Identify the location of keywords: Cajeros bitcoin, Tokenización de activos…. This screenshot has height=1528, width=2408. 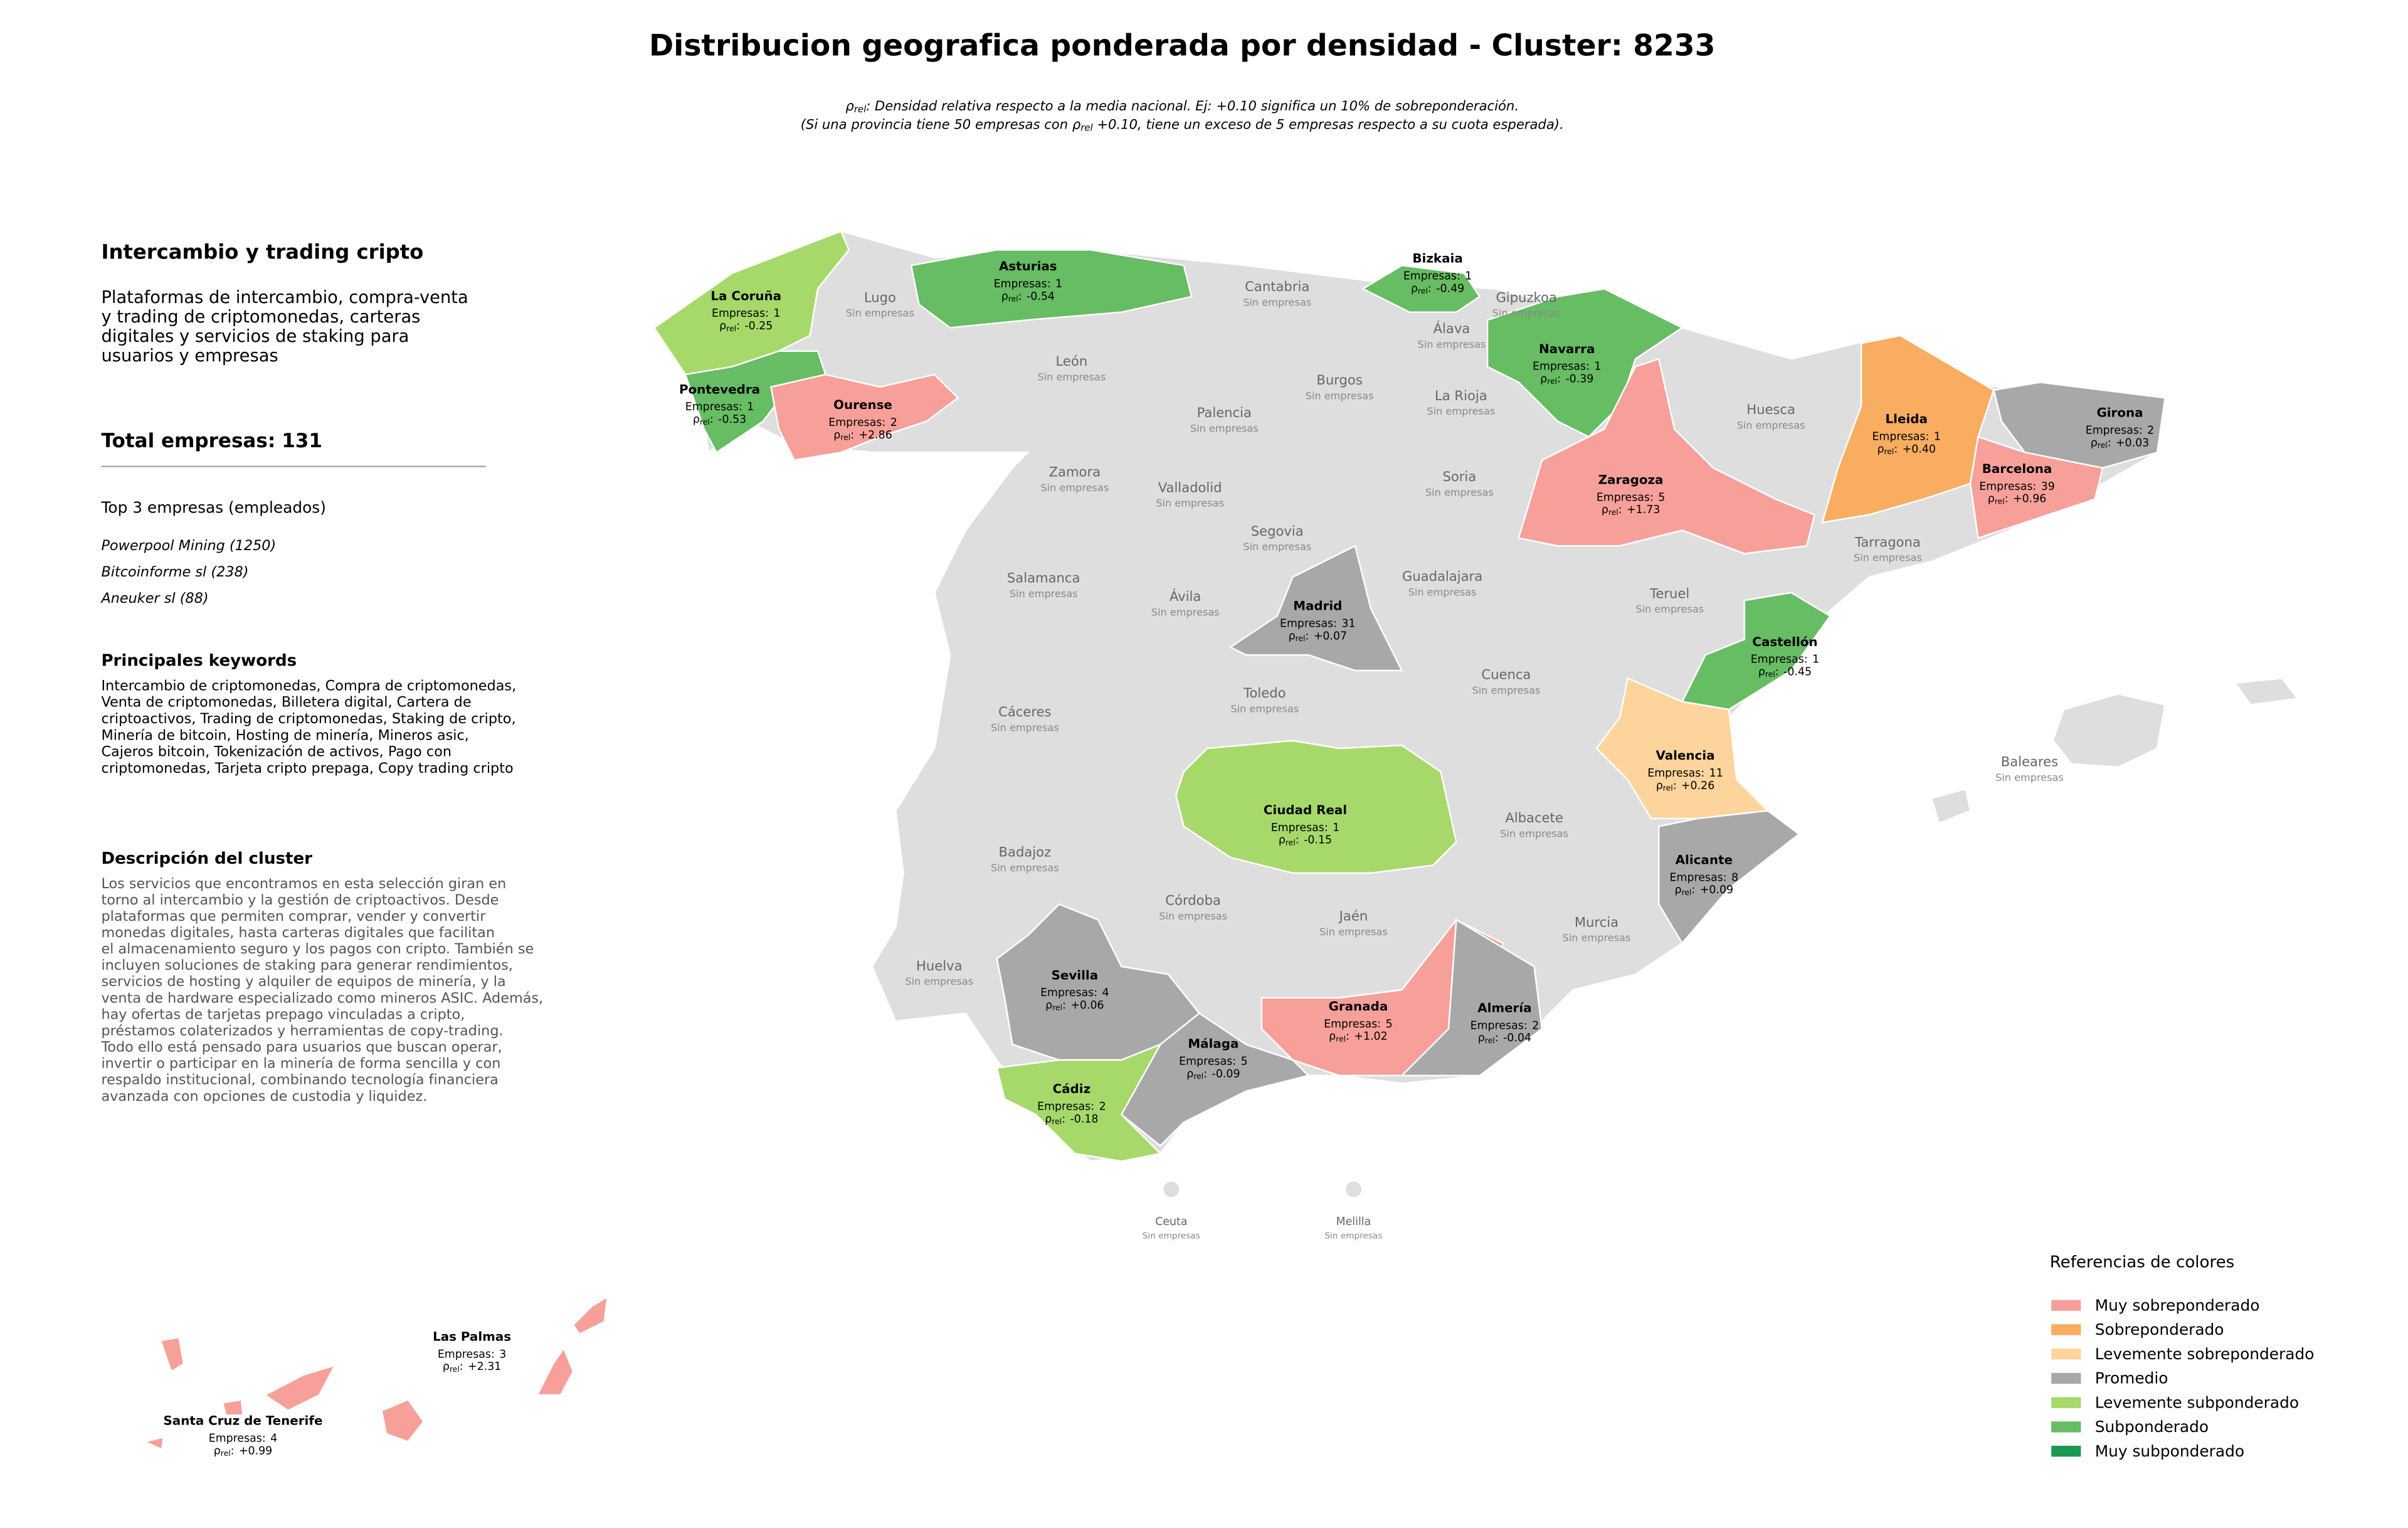
(276, 752).